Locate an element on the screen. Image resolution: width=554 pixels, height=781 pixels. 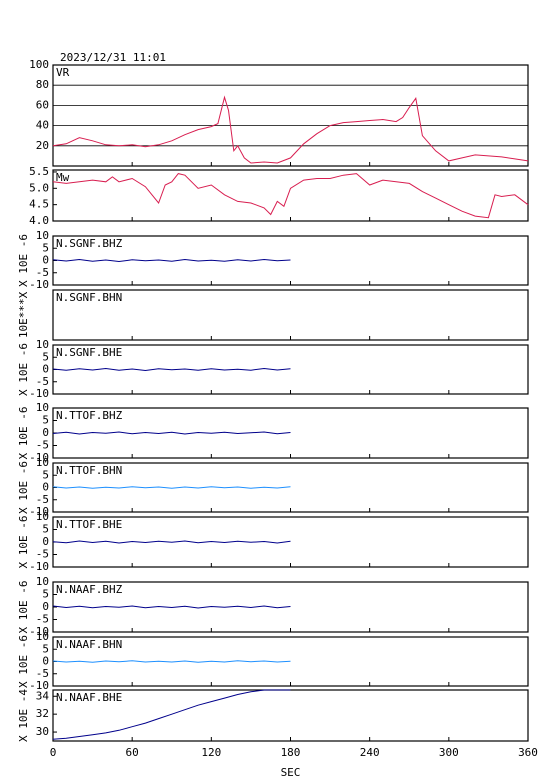
y-tick-label: 40 is located at coordinates (42, 125).